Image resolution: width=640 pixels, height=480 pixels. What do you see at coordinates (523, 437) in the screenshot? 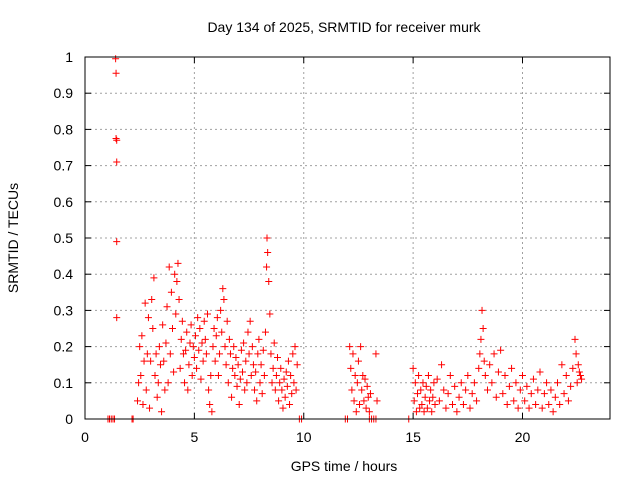
I see `x-tick-label: 20` at bounding box center [523, 437].